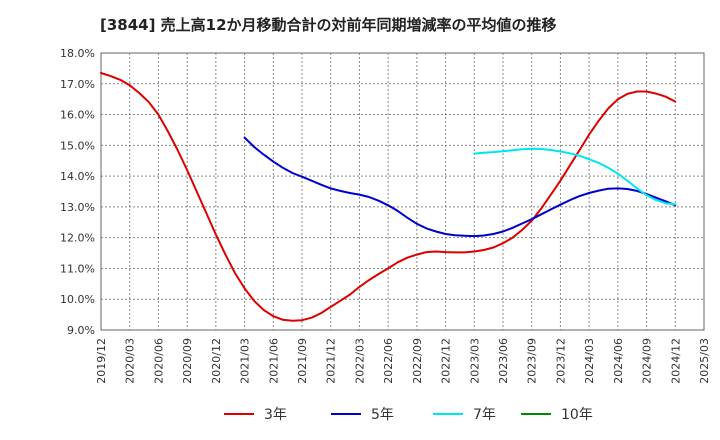 This screenshot has width=720, height=440. What do you see at coordinates (275, 415) in the screenshot?
I see `legend-label: 3年` at bounding box center [275, 415].